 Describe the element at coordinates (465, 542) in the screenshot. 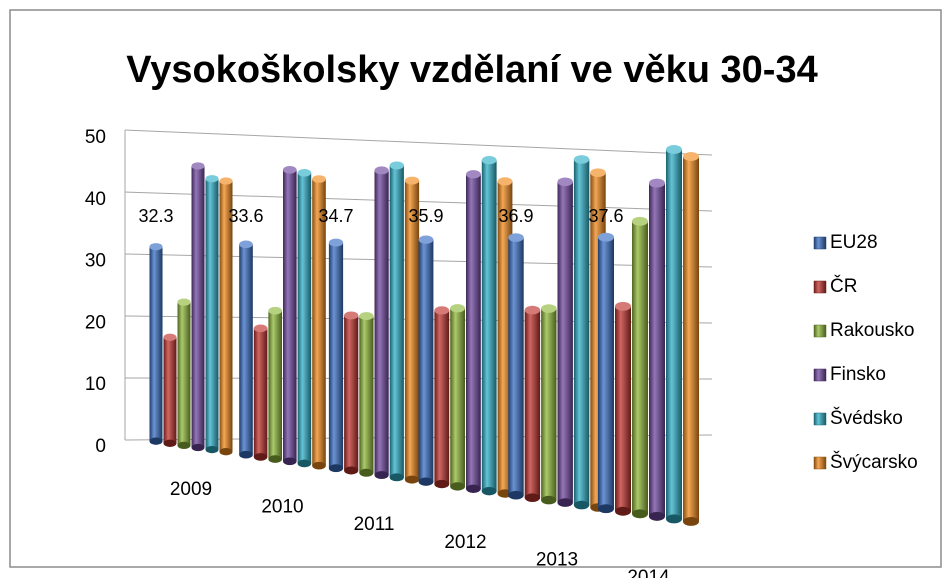

I see `x-tick-label: 2012` at that location.